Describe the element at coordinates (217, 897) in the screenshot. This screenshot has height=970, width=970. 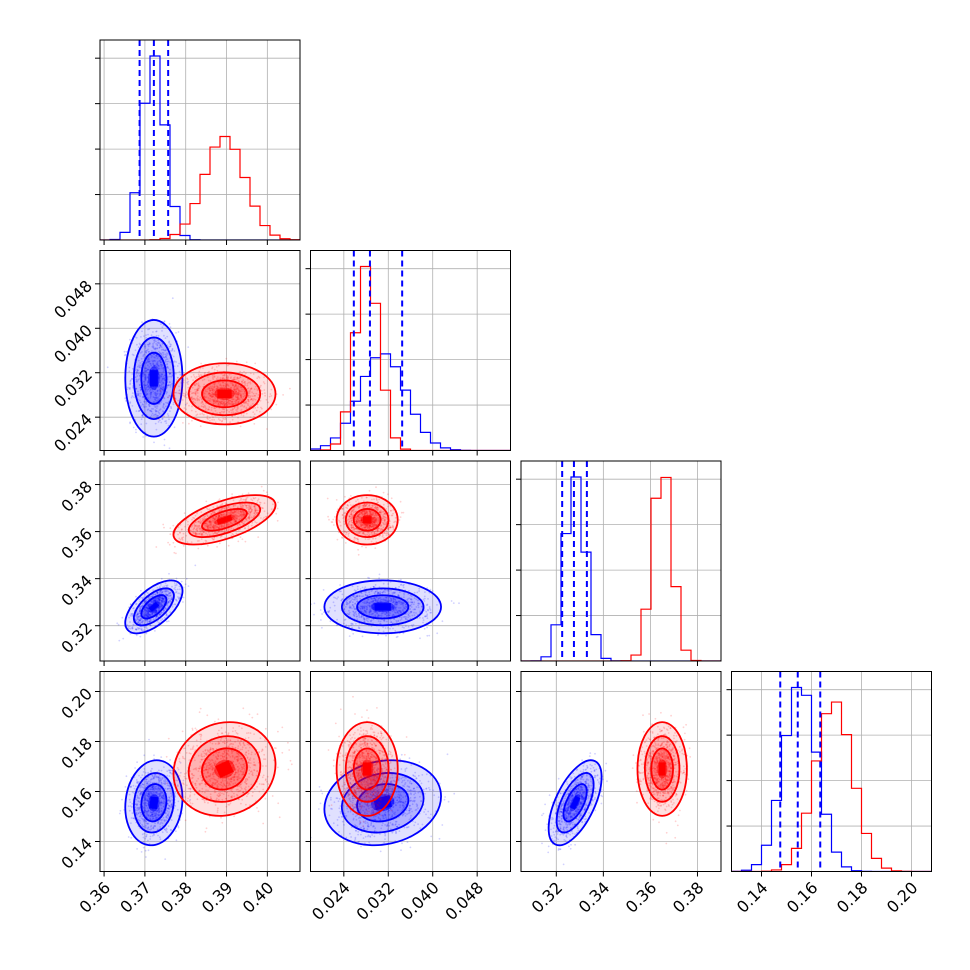
I see `x-tick-label: 0.39` at that location.